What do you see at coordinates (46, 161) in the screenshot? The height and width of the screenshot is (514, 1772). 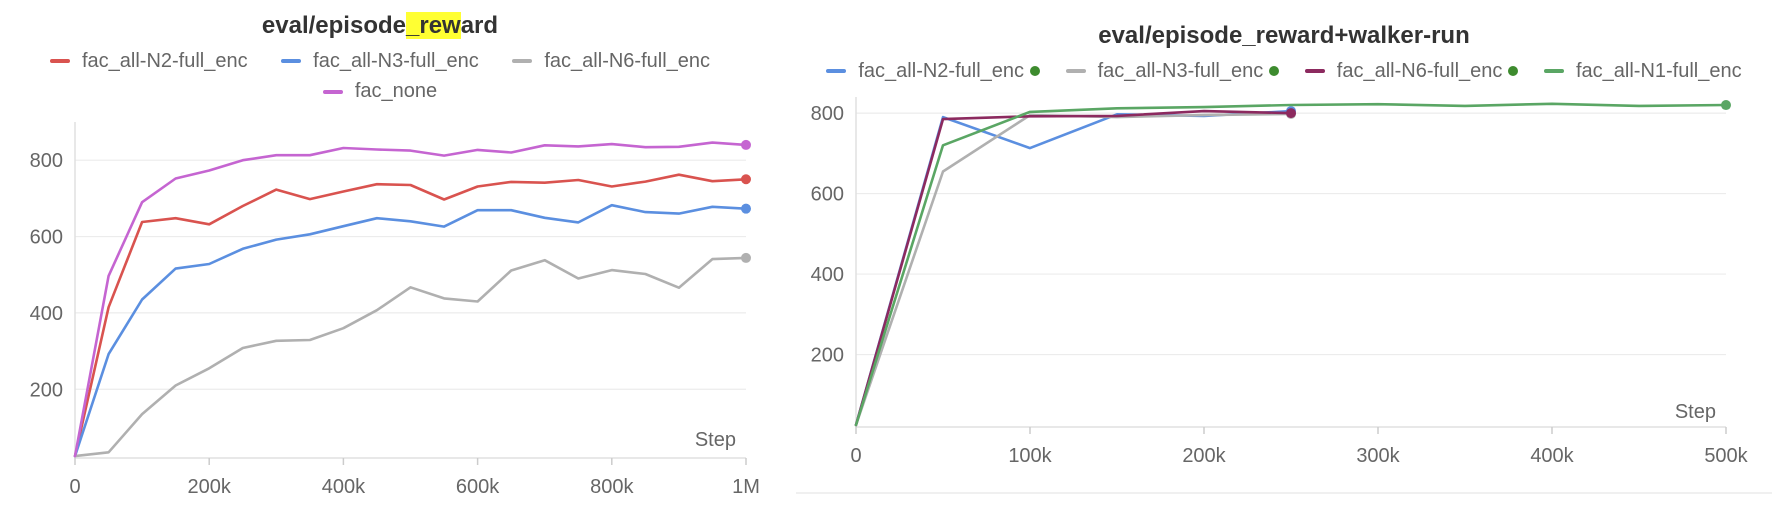 I see `left-y-tick-label-3: 800` at bounding box center [46, 161].